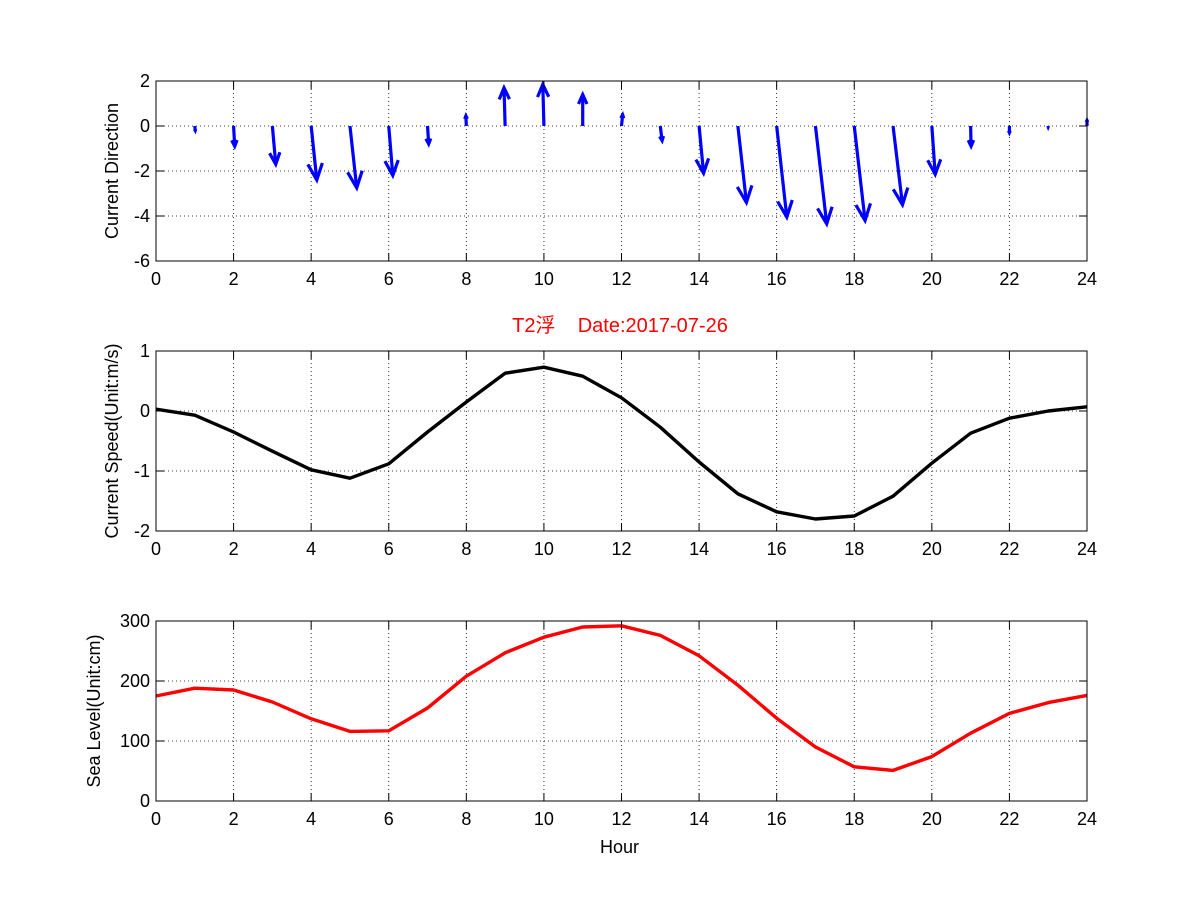 The width and height of the screenshot is (1201, 901). I want to click on series-line, so click(621, 443).